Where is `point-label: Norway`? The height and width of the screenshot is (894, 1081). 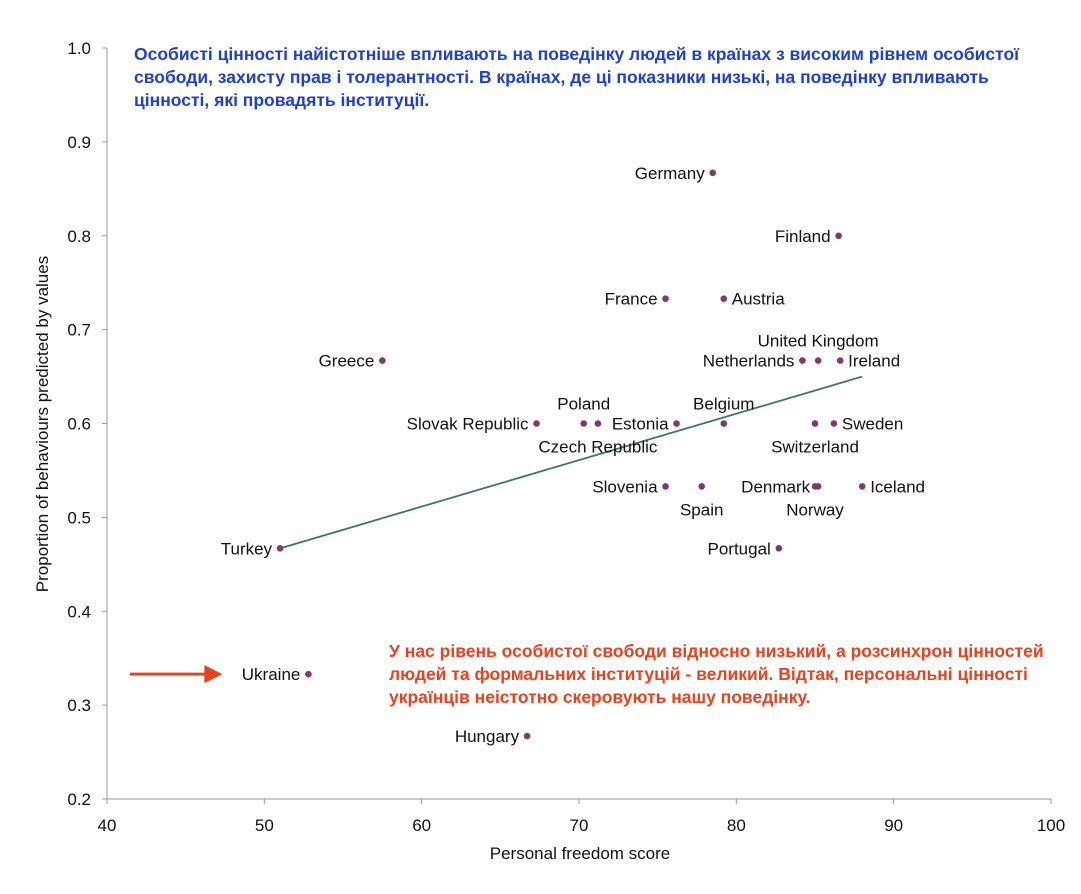
point-label: Norway is located at coordinates (815, 509).